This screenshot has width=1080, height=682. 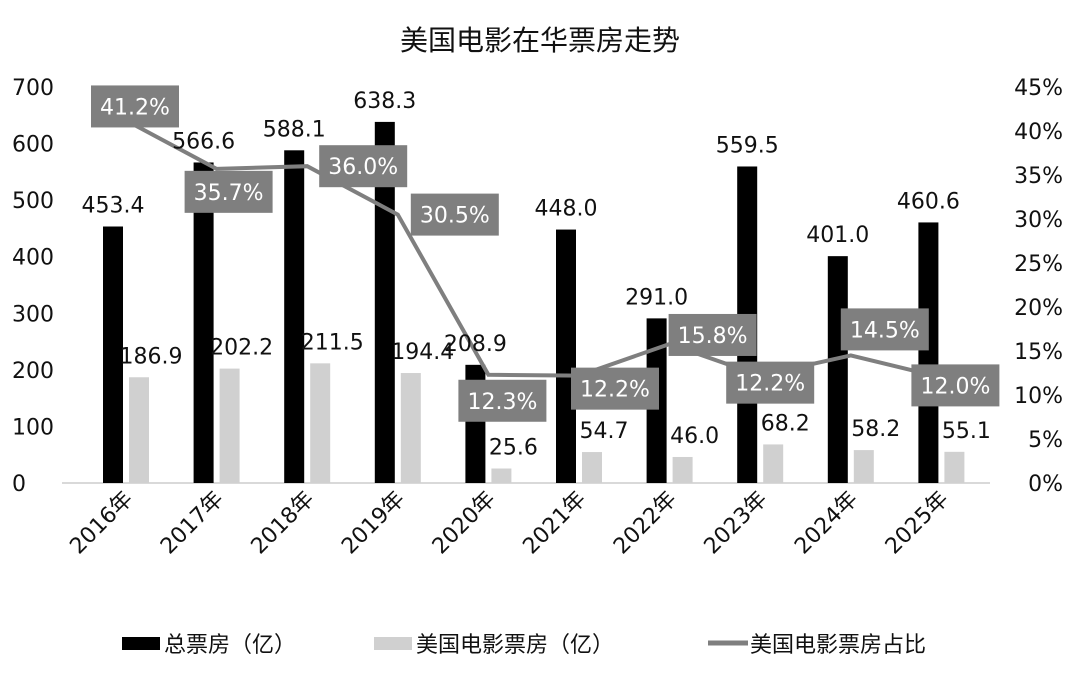 I want to click on y-left-tick: 100, so click(x=33, y=427).